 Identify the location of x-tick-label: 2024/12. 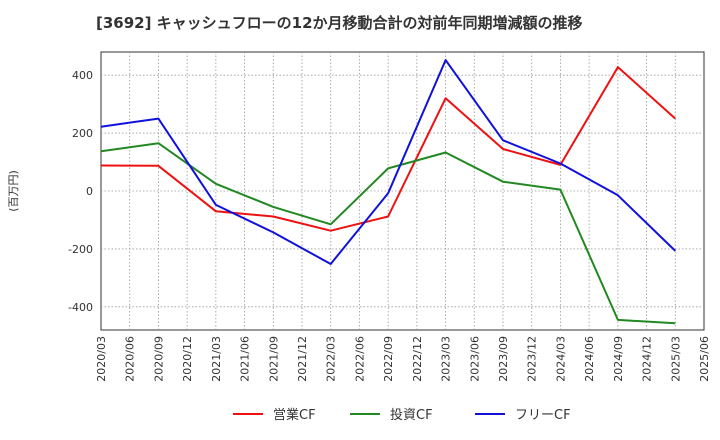
(647, 359).